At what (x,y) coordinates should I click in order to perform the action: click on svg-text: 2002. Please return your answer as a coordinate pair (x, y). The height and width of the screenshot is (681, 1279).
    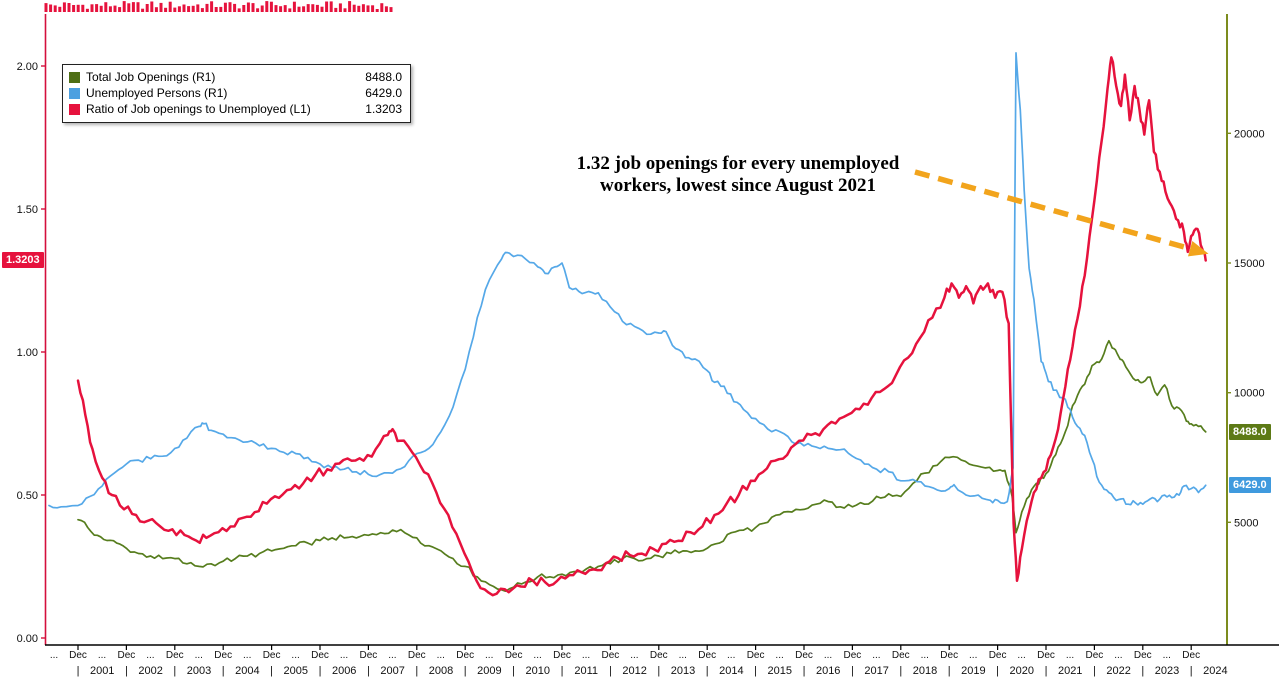
    Looking at the image, I should click on (150, 671).